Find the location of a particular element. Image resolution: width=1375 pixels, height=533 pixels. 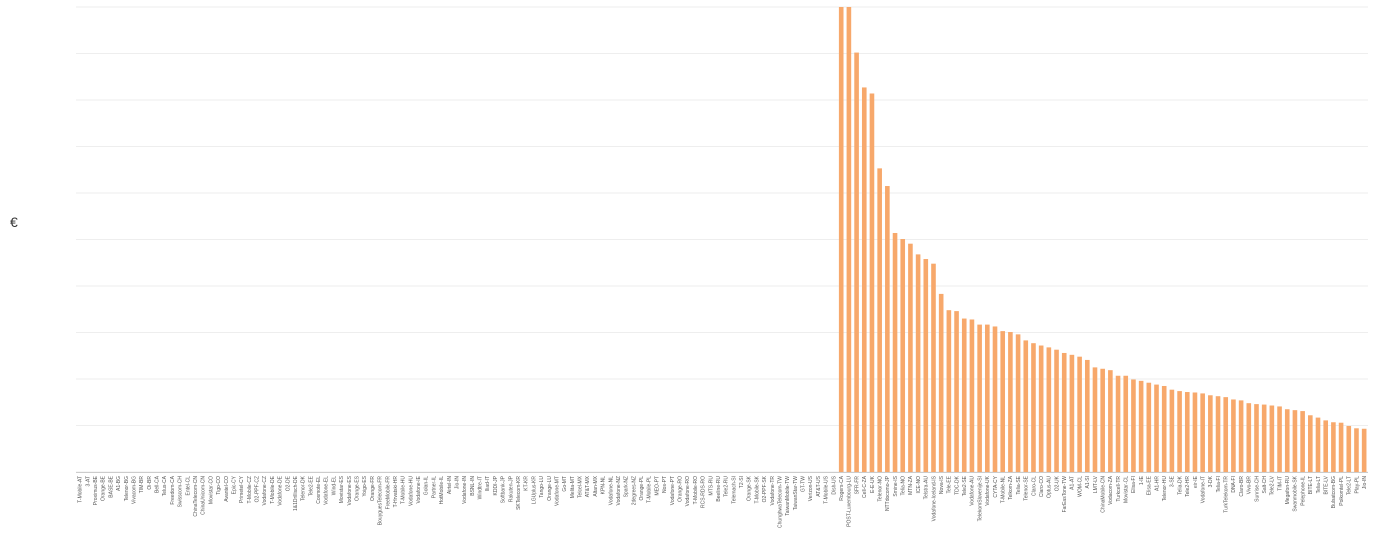

category-label: T-Mobile-US is located at coordinates (827, 489).